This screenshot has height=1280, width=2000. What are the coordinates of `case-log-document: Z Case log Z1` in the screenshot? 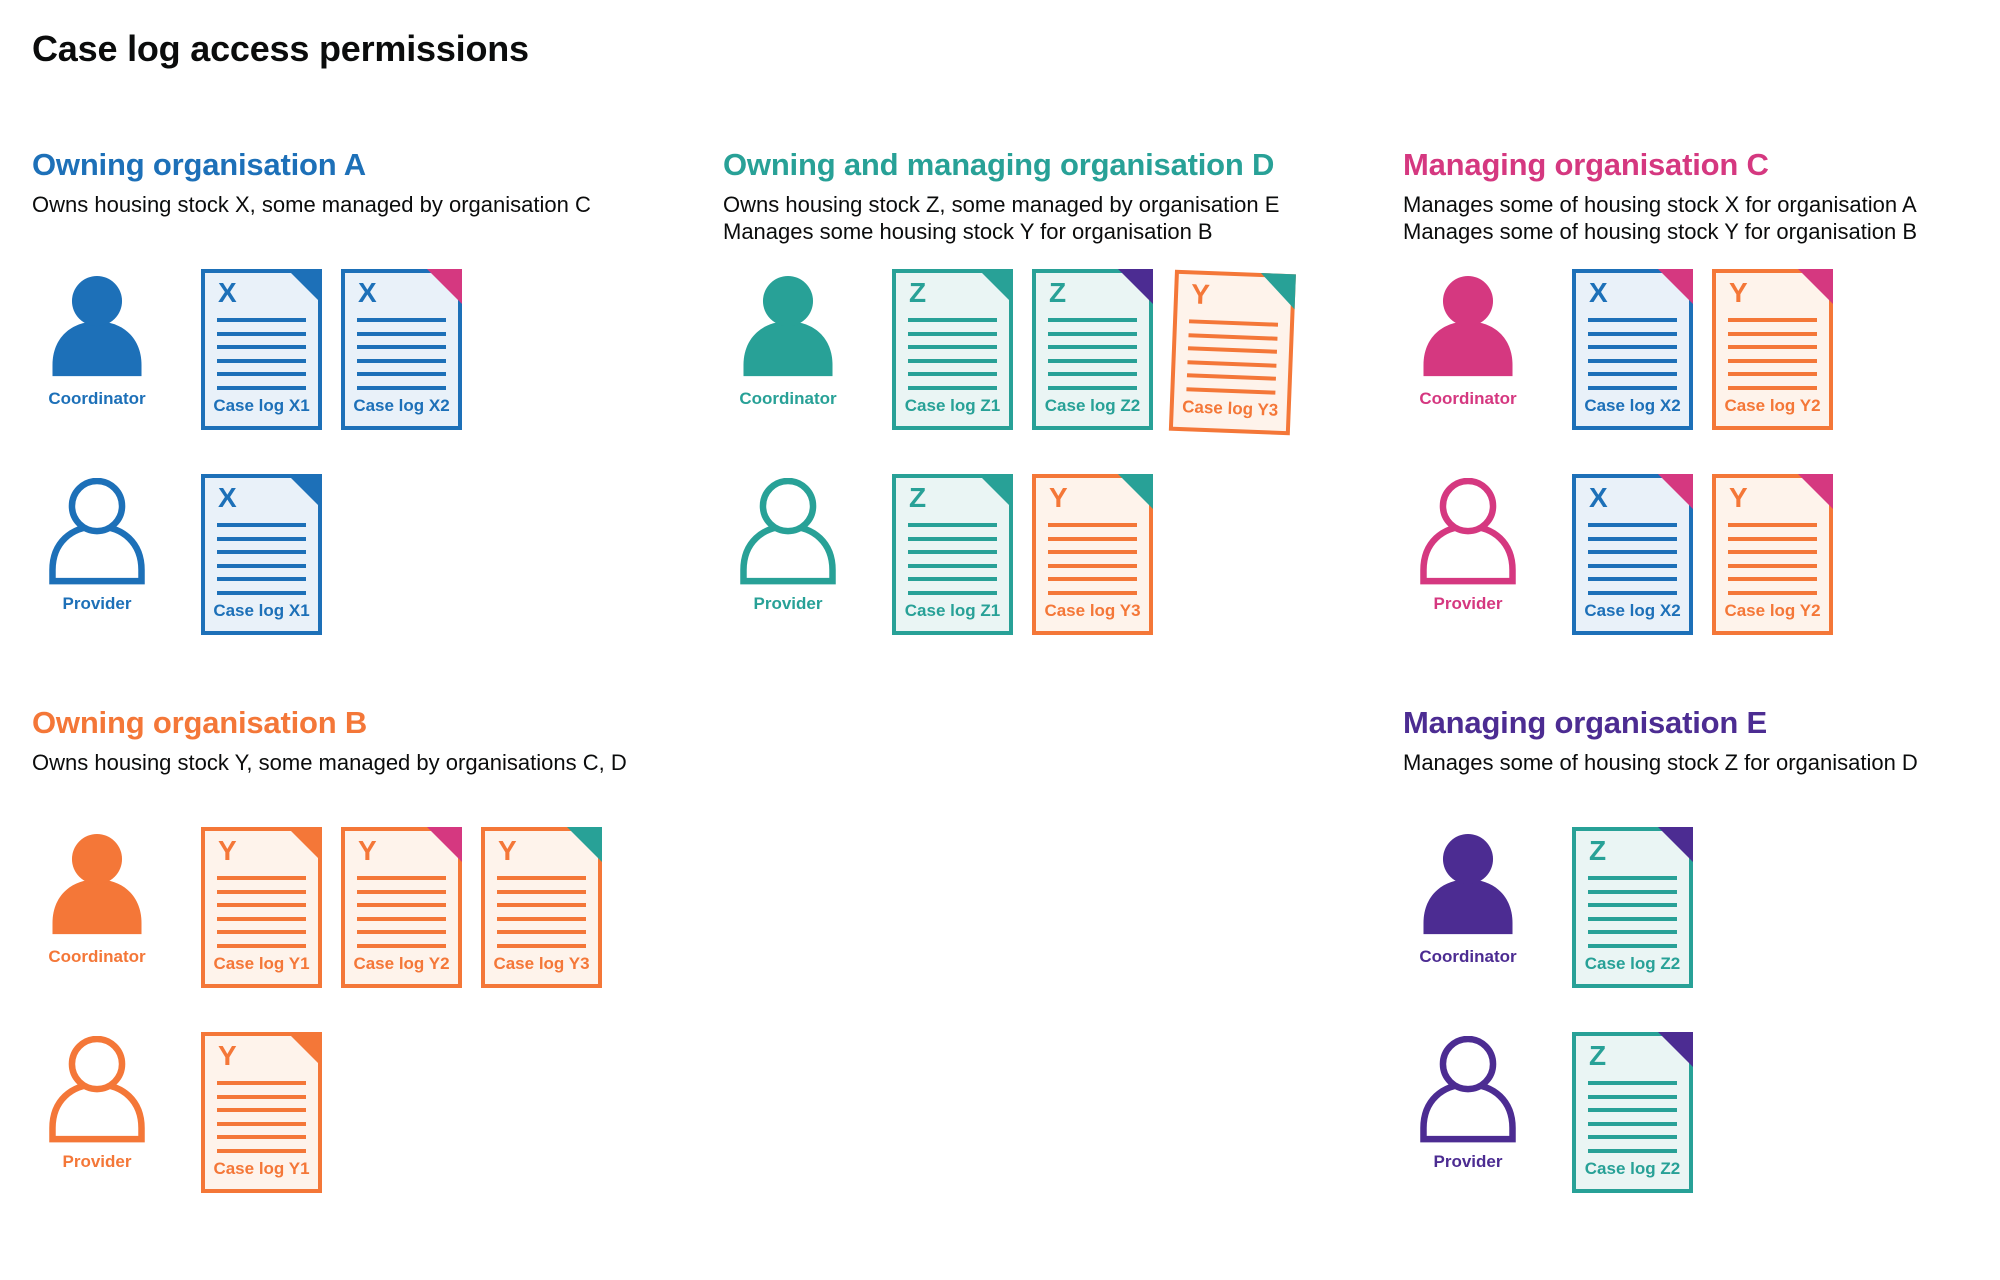 It's located at (952, 554).